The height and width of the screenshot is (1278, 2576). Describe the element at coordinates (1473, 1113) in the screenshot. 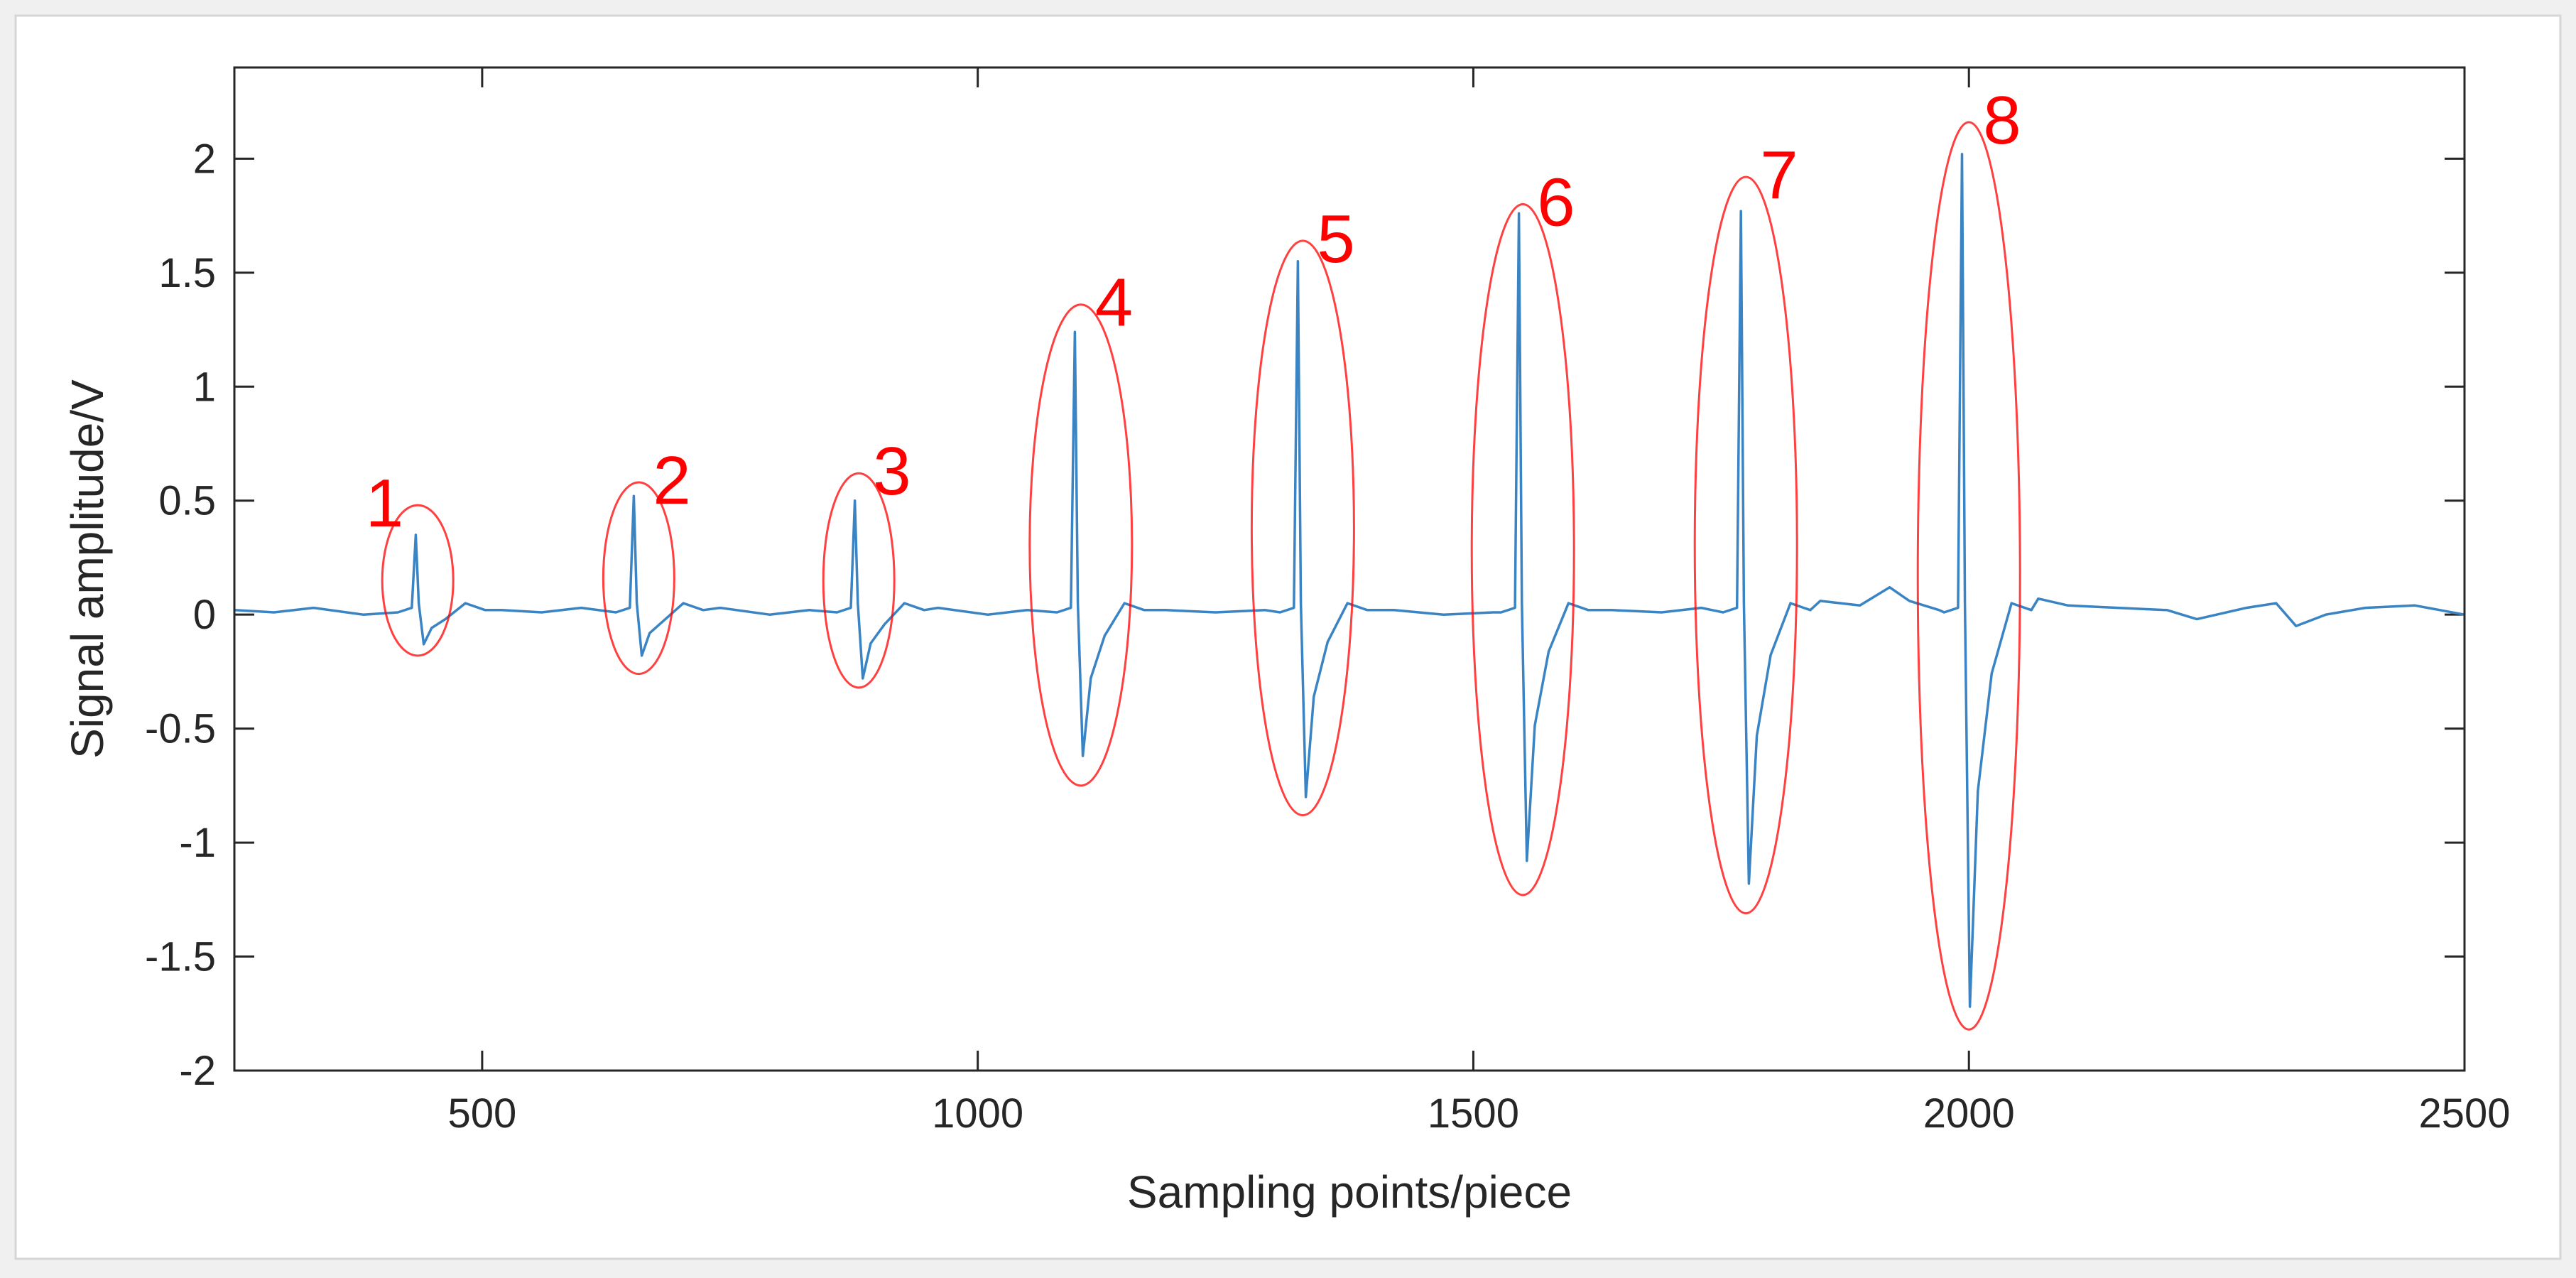

I see `x-tick-label: 1500` at that location.